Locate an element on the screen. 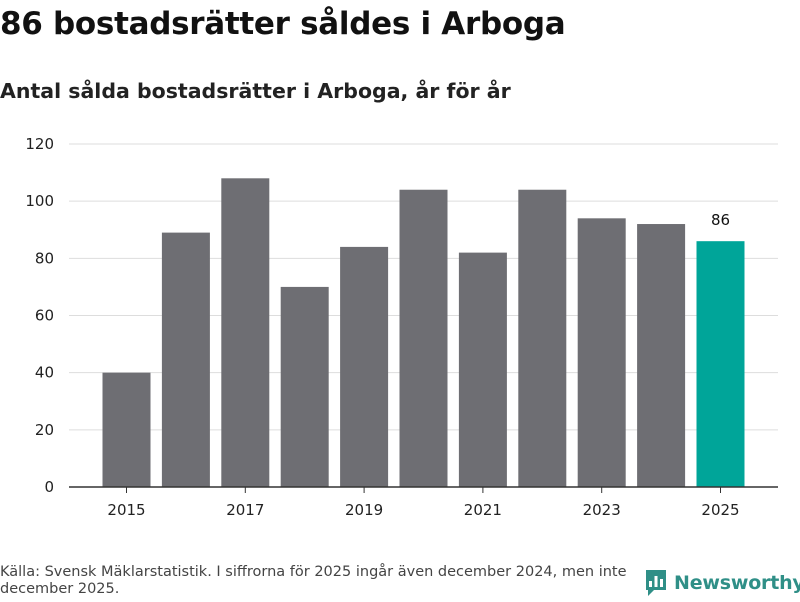  y-tick-label: 120 is located at coordinates (39, 144).